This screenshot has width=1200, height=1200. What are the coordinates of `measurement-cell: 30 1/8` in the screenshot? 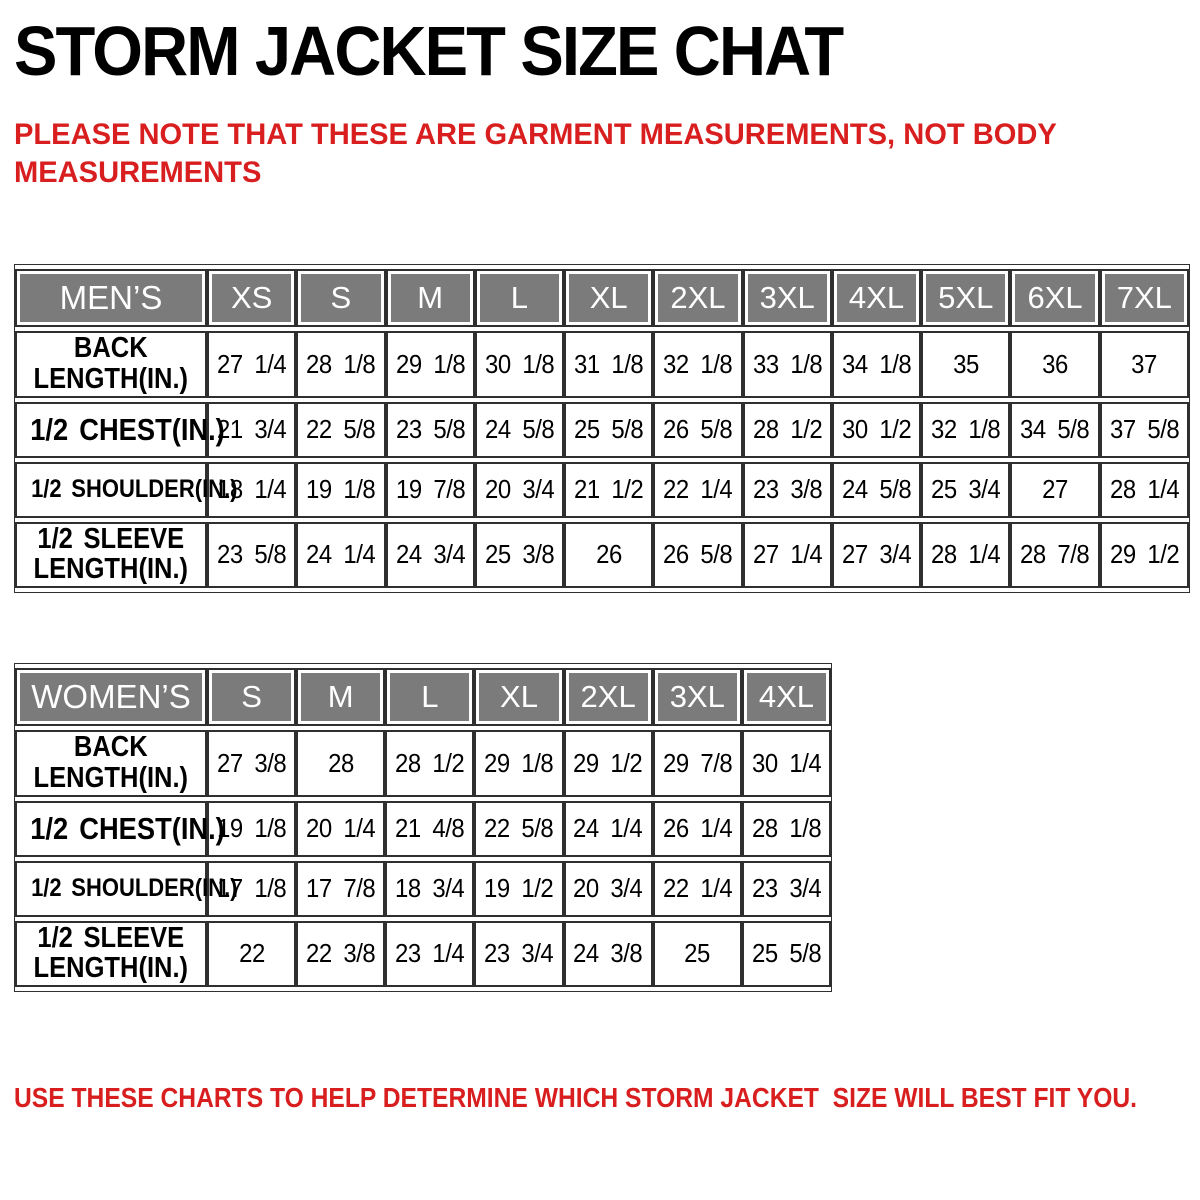 It's located at (519, 364).